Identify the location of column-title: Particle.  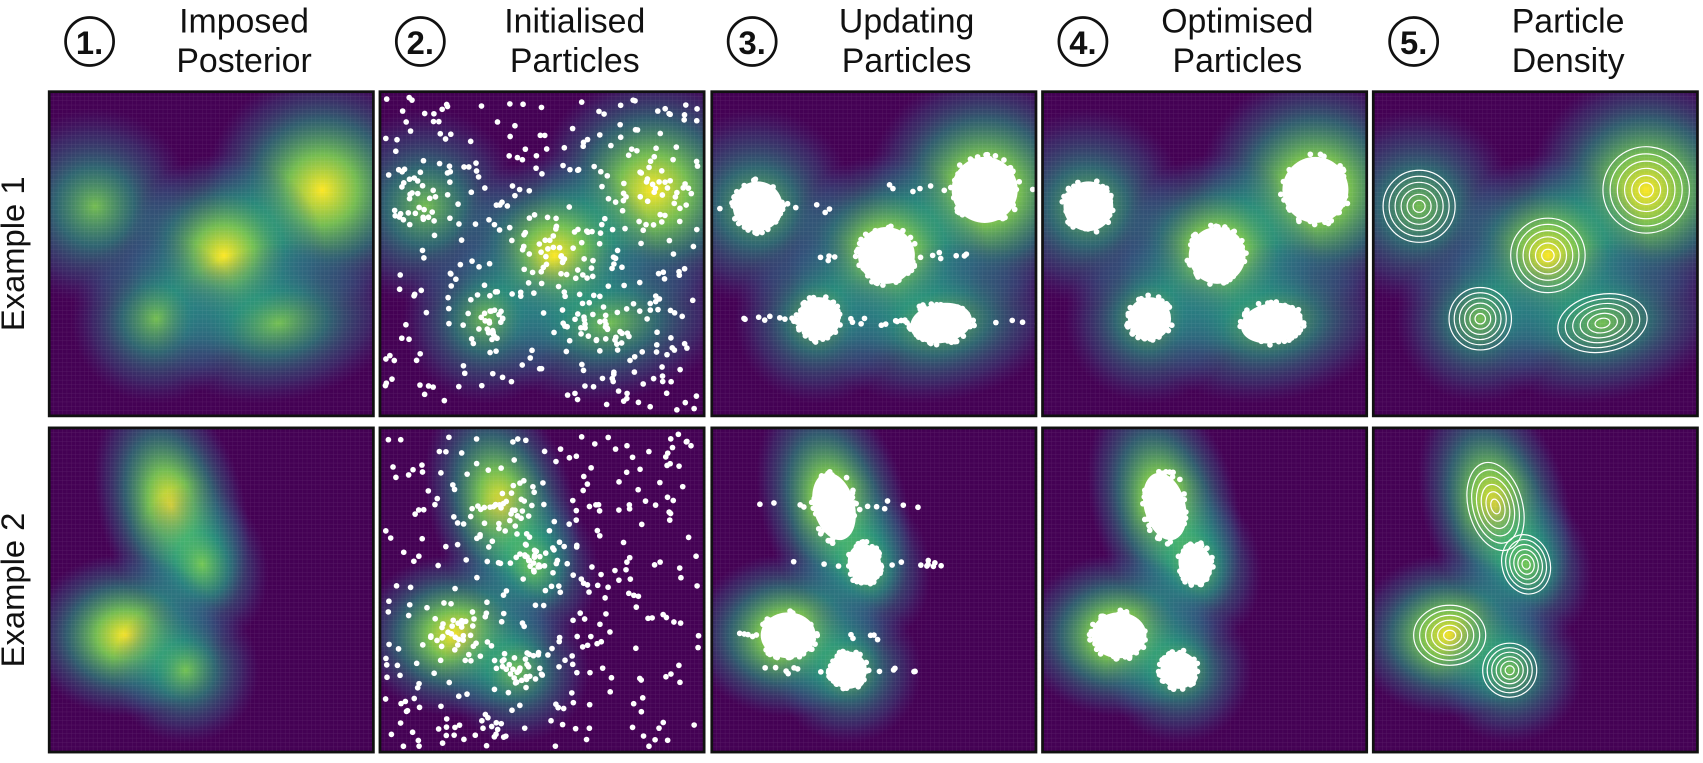
(1568, 22).